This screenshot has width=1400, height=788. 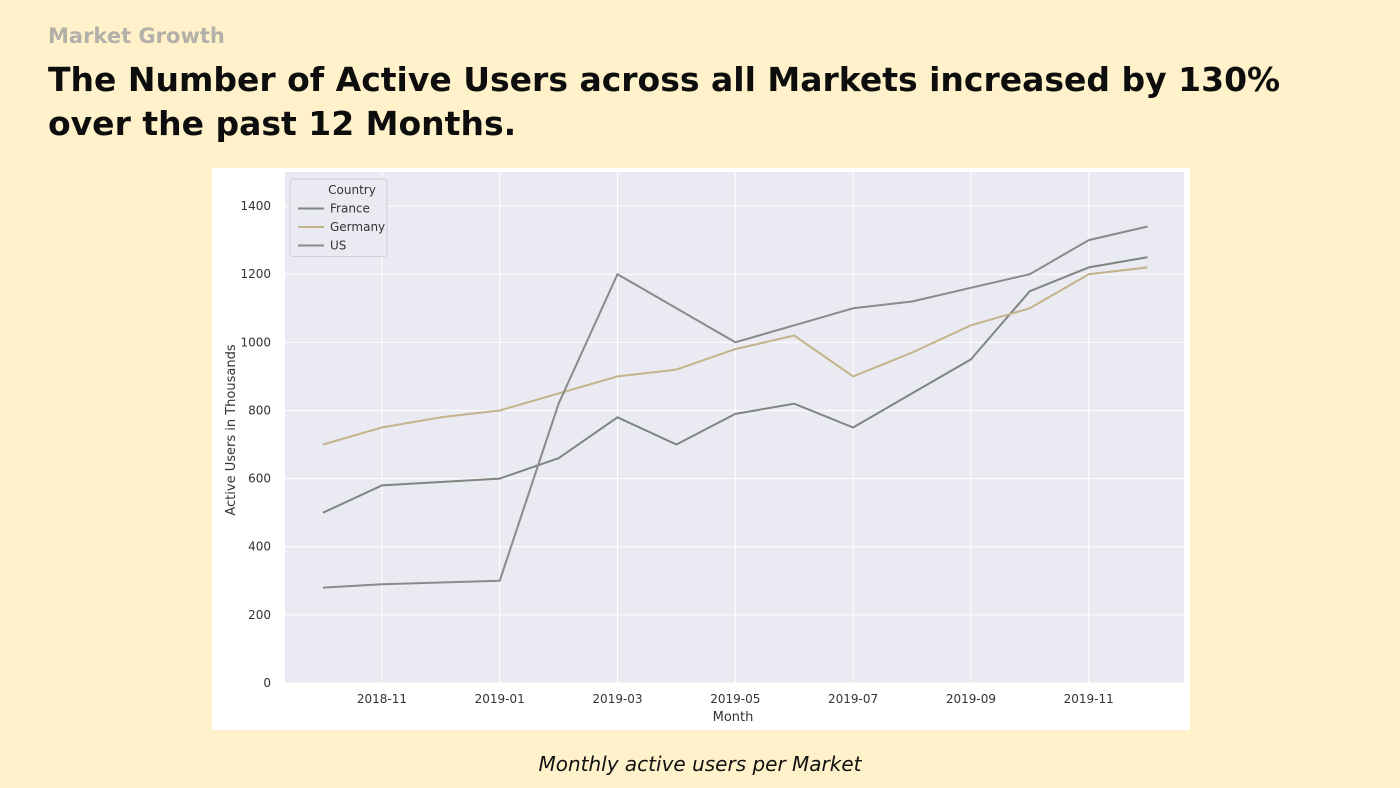 I want to click on y-tick-label: 600, so click(x=259, y=479).